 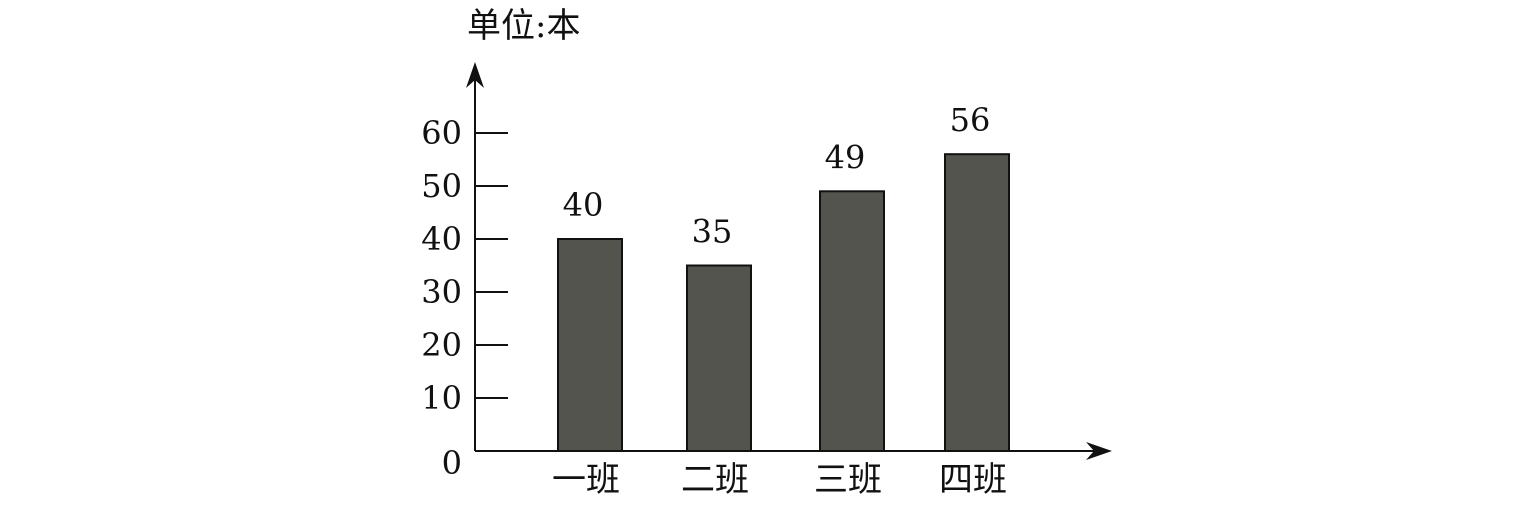 I want to click on x-axis-category-labels: 一班 二班 三班 四班, so click(x=779, y=480).